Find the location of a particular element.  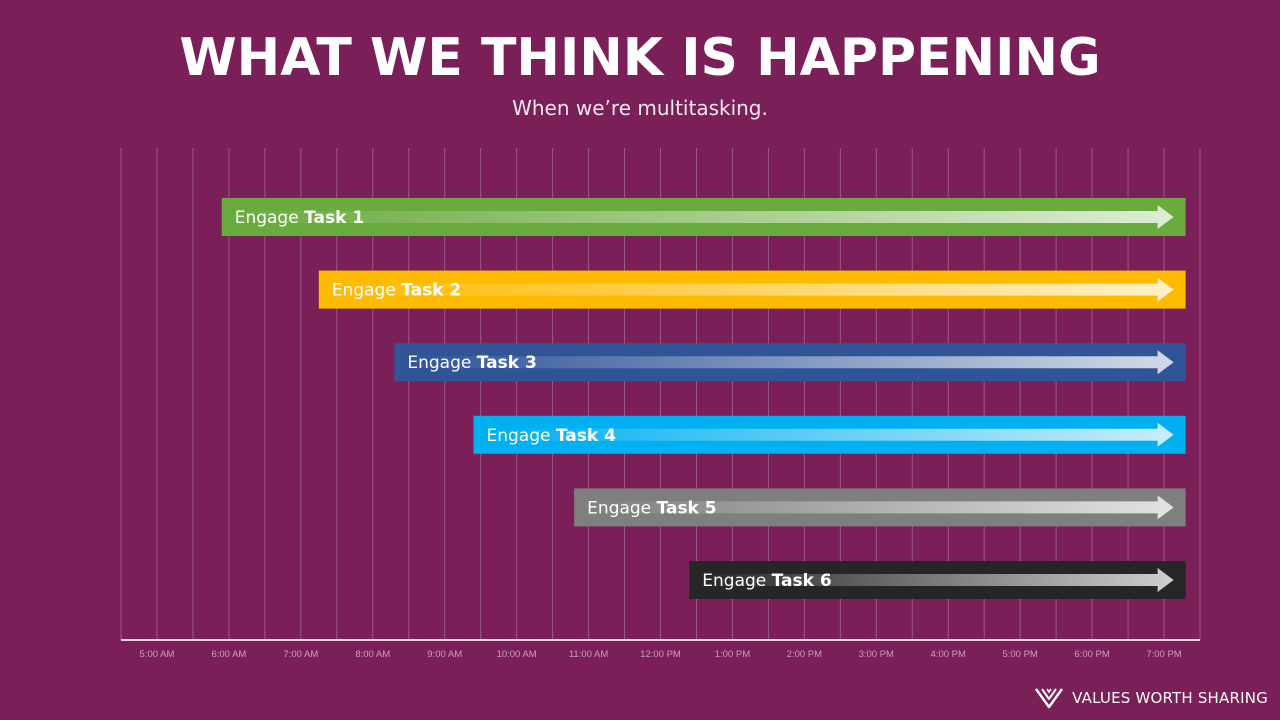

x-tick-label: 12:00 PM is located at coordinates (660, 654).